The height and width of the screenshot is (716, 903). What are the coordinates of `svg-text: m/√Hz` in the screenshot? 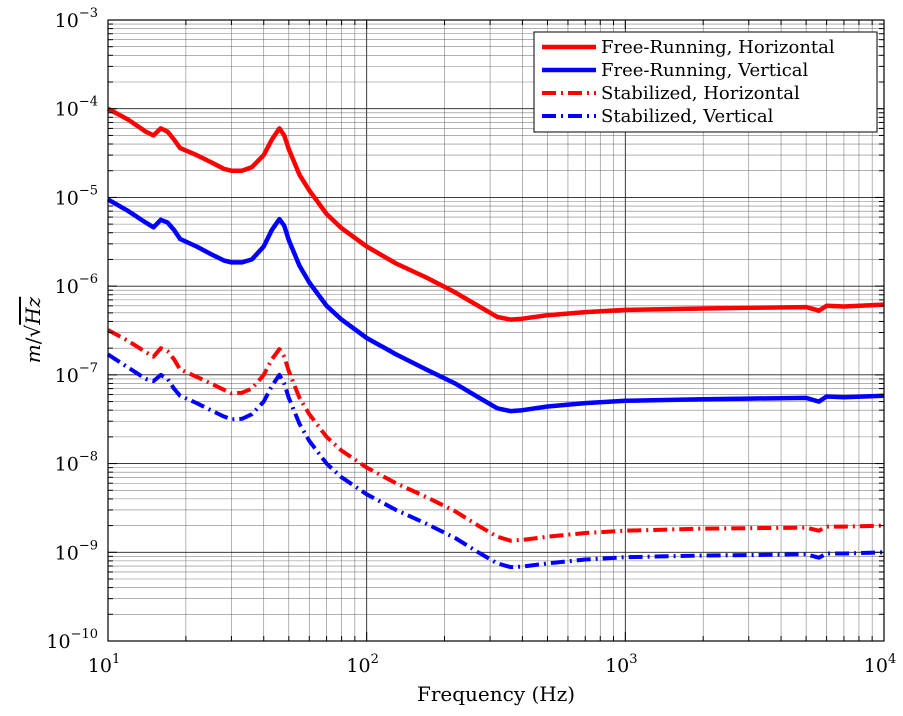 It's located at (33, 329).